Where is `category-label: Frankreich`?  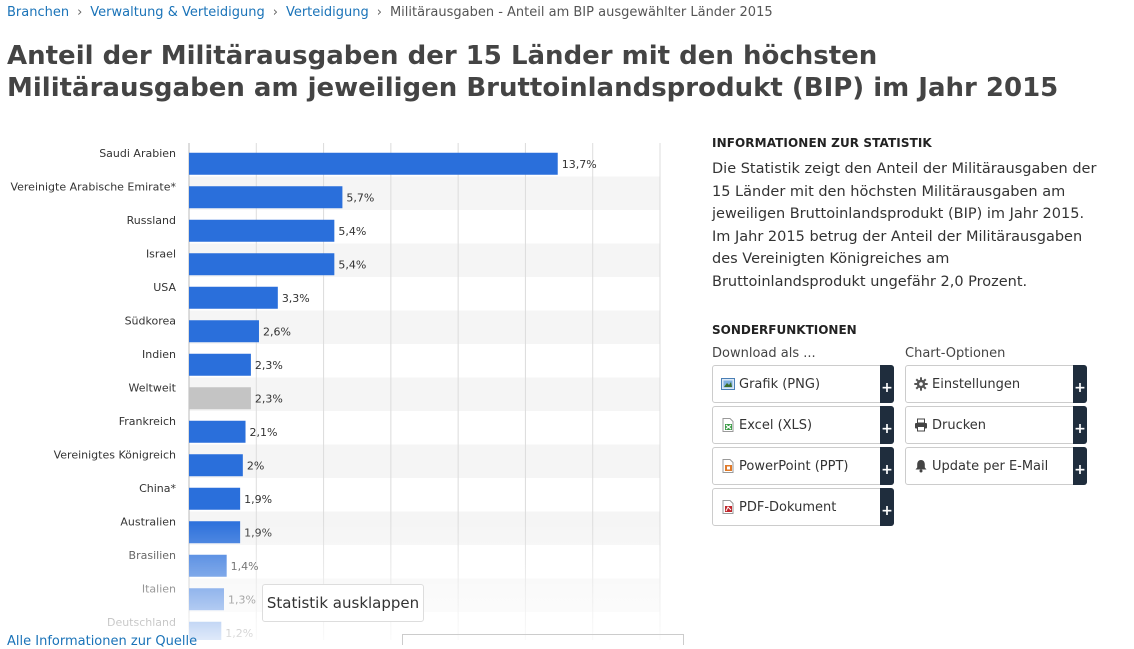
category-label: Frankreich is located at coordinates (147, 421).